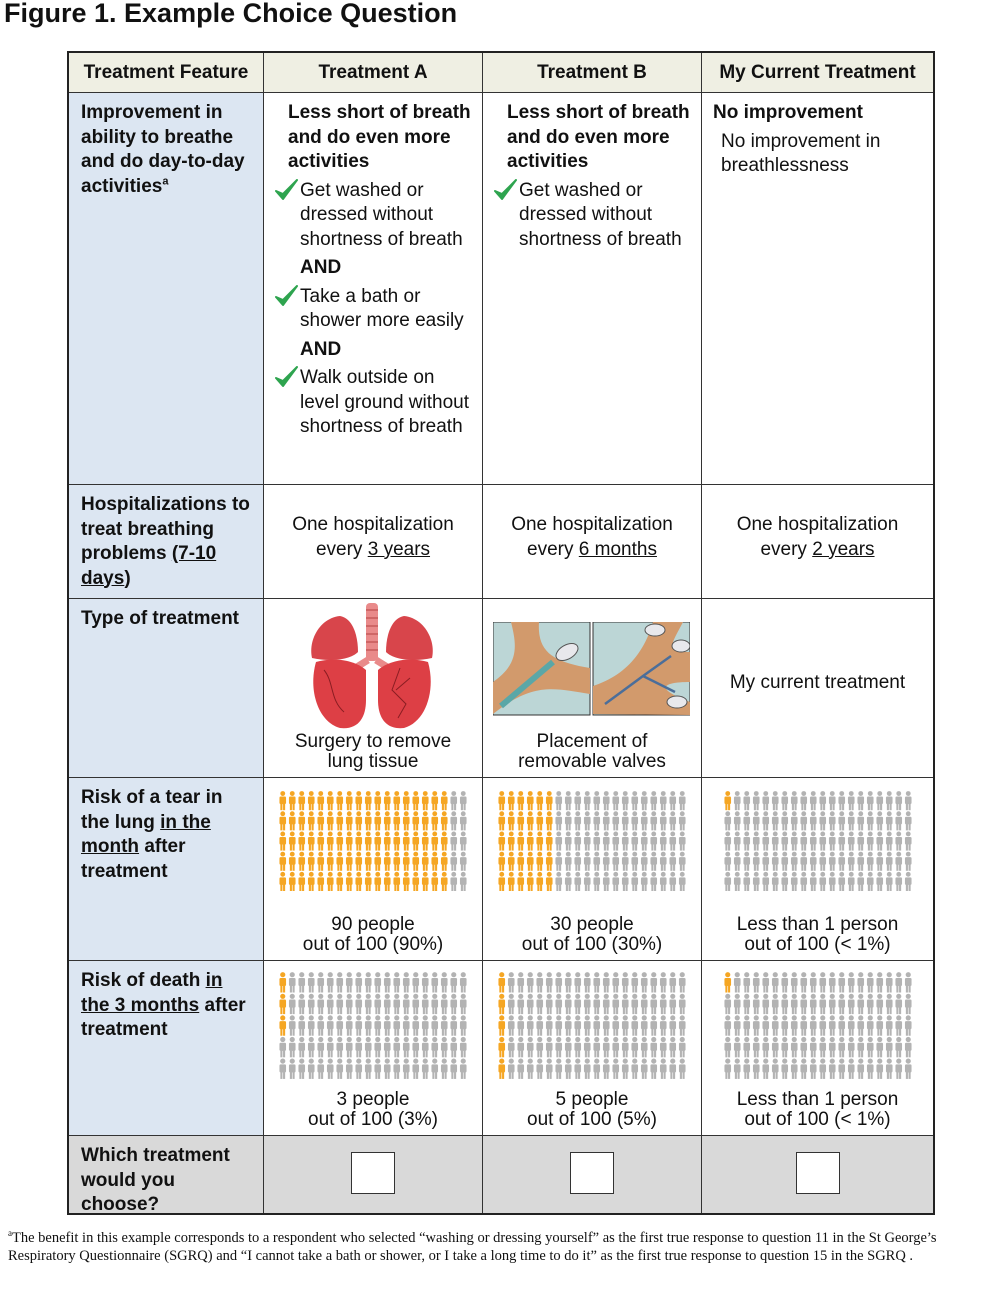 The image size is (1000, 1294). What do you see at coordinates (387, 350) in the screenshot?
I see `benefit-item: AND` at bounding box center [387, 350].